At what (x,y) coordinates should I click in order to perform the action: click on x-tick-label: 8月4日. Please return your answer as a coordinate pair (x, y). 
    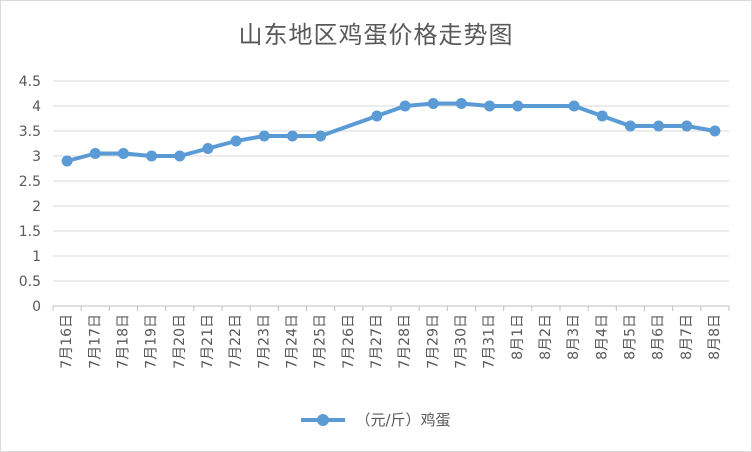
    Looking at the image, I should click on (602, 337).